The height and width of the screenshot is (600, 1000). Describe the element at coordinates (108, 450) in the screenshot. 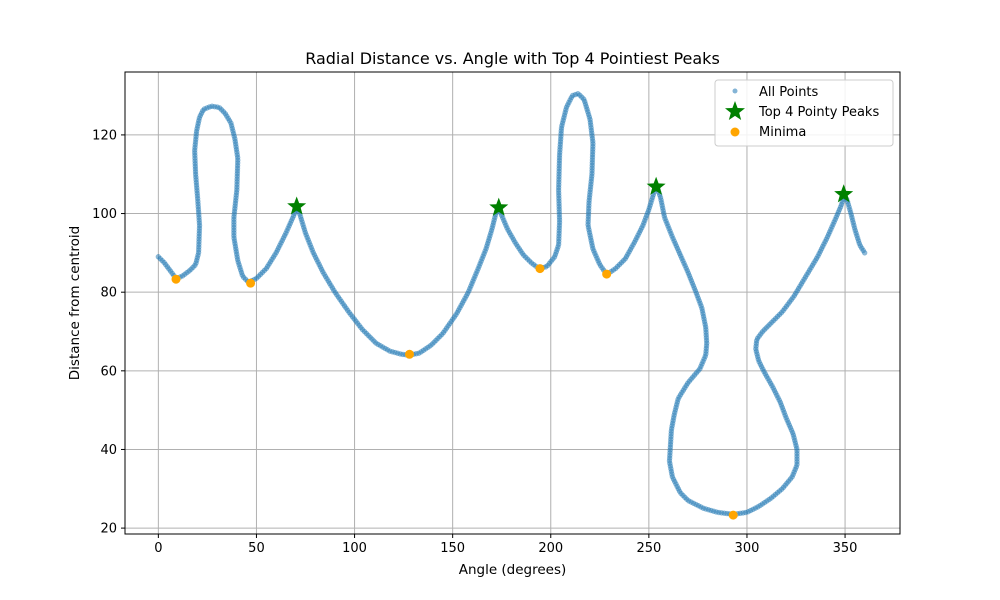

I see `y-tick-label: 40` at that location.